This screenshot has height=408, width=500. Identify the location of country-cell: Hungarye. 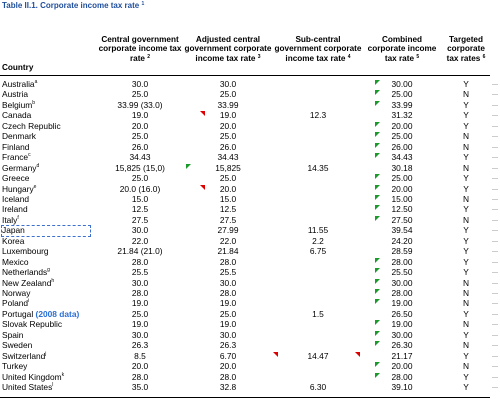
(19, 189).